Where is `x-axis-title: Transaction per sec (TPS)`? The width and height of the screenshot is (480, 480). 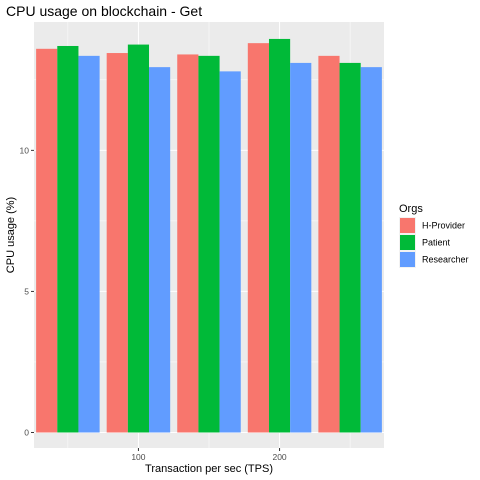
x-axis-title: Transaction per sec (TPS) is located at coordinates (209, 469).